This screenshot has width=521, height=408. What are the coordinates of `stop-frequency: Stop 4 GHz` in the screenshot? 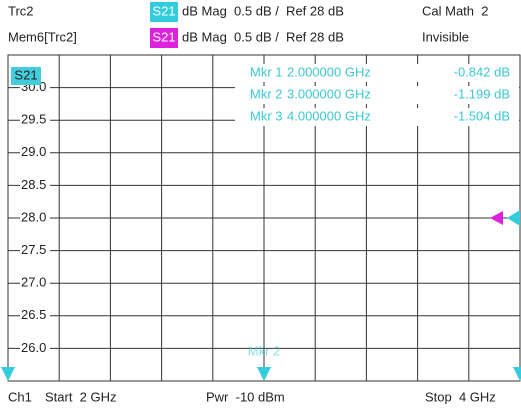 It's located at (460, 396).